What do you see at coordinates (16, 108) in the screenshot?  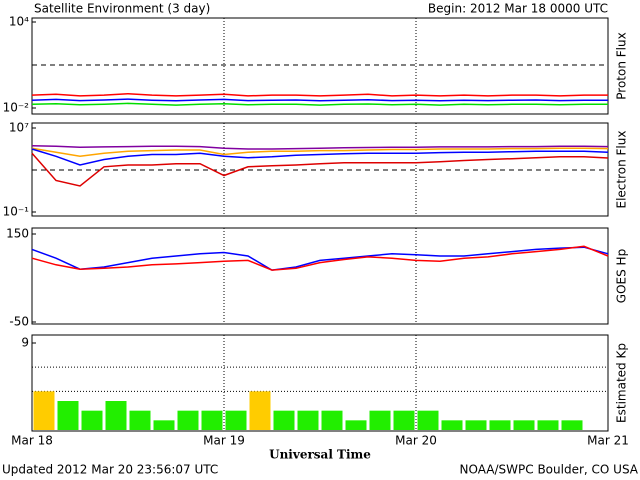 I see `y-tick-label: 10⁻²` at bounding box center [16, 108].